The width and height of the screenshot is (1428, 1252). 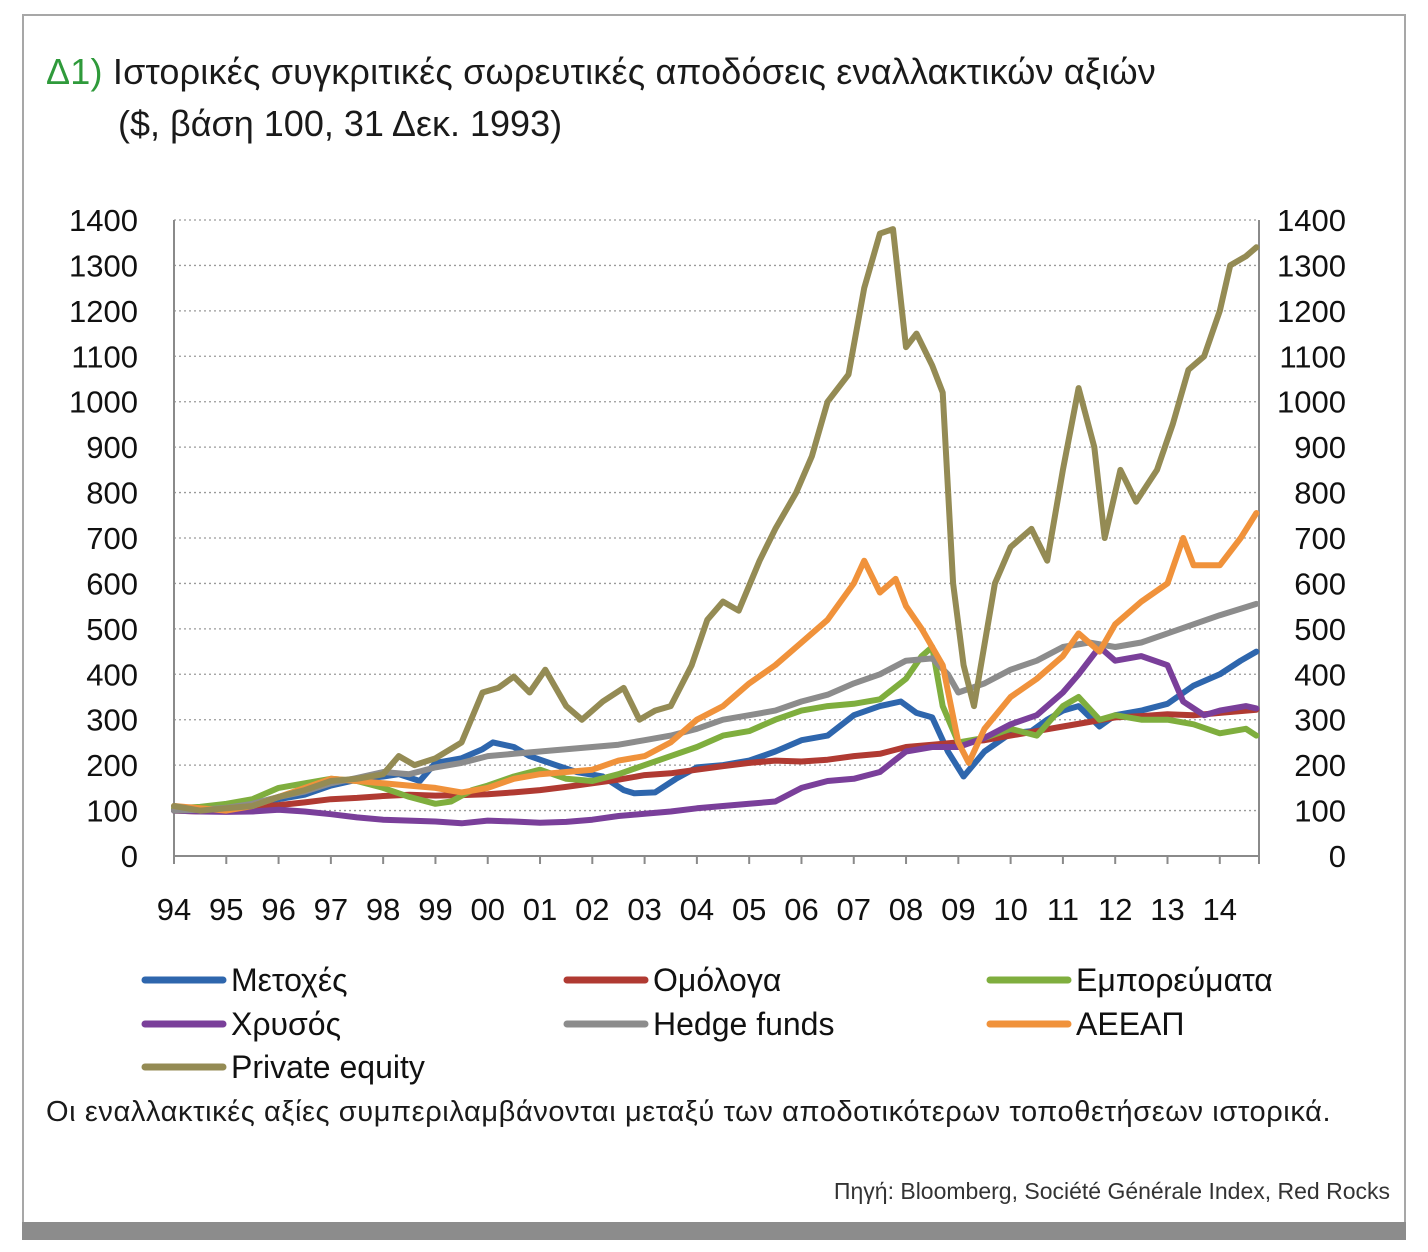 I want to click on y-tick-label-right: 300, so click(x=1320, y=720).